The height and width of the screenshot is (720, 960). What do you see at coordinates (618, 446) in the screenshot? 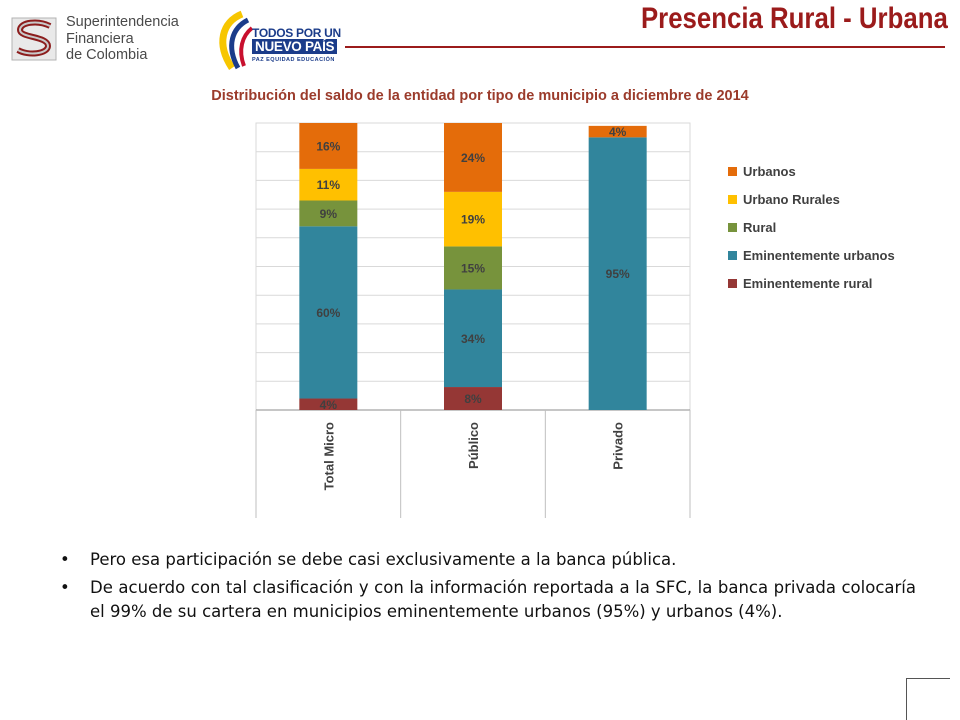
I see `x-tick-label: Privado` at bounding box center [618, 446].